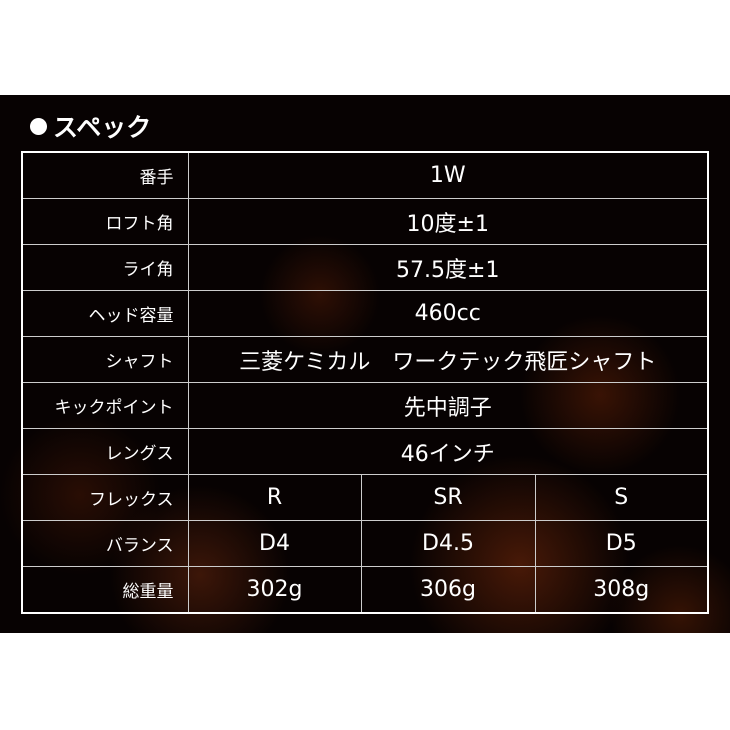 This screenshot has width=730, height=730. What do you see at coordinates (102, 127) in the screenshot?
I see `section-title-text: スペック` at bounding box center [102, 127].